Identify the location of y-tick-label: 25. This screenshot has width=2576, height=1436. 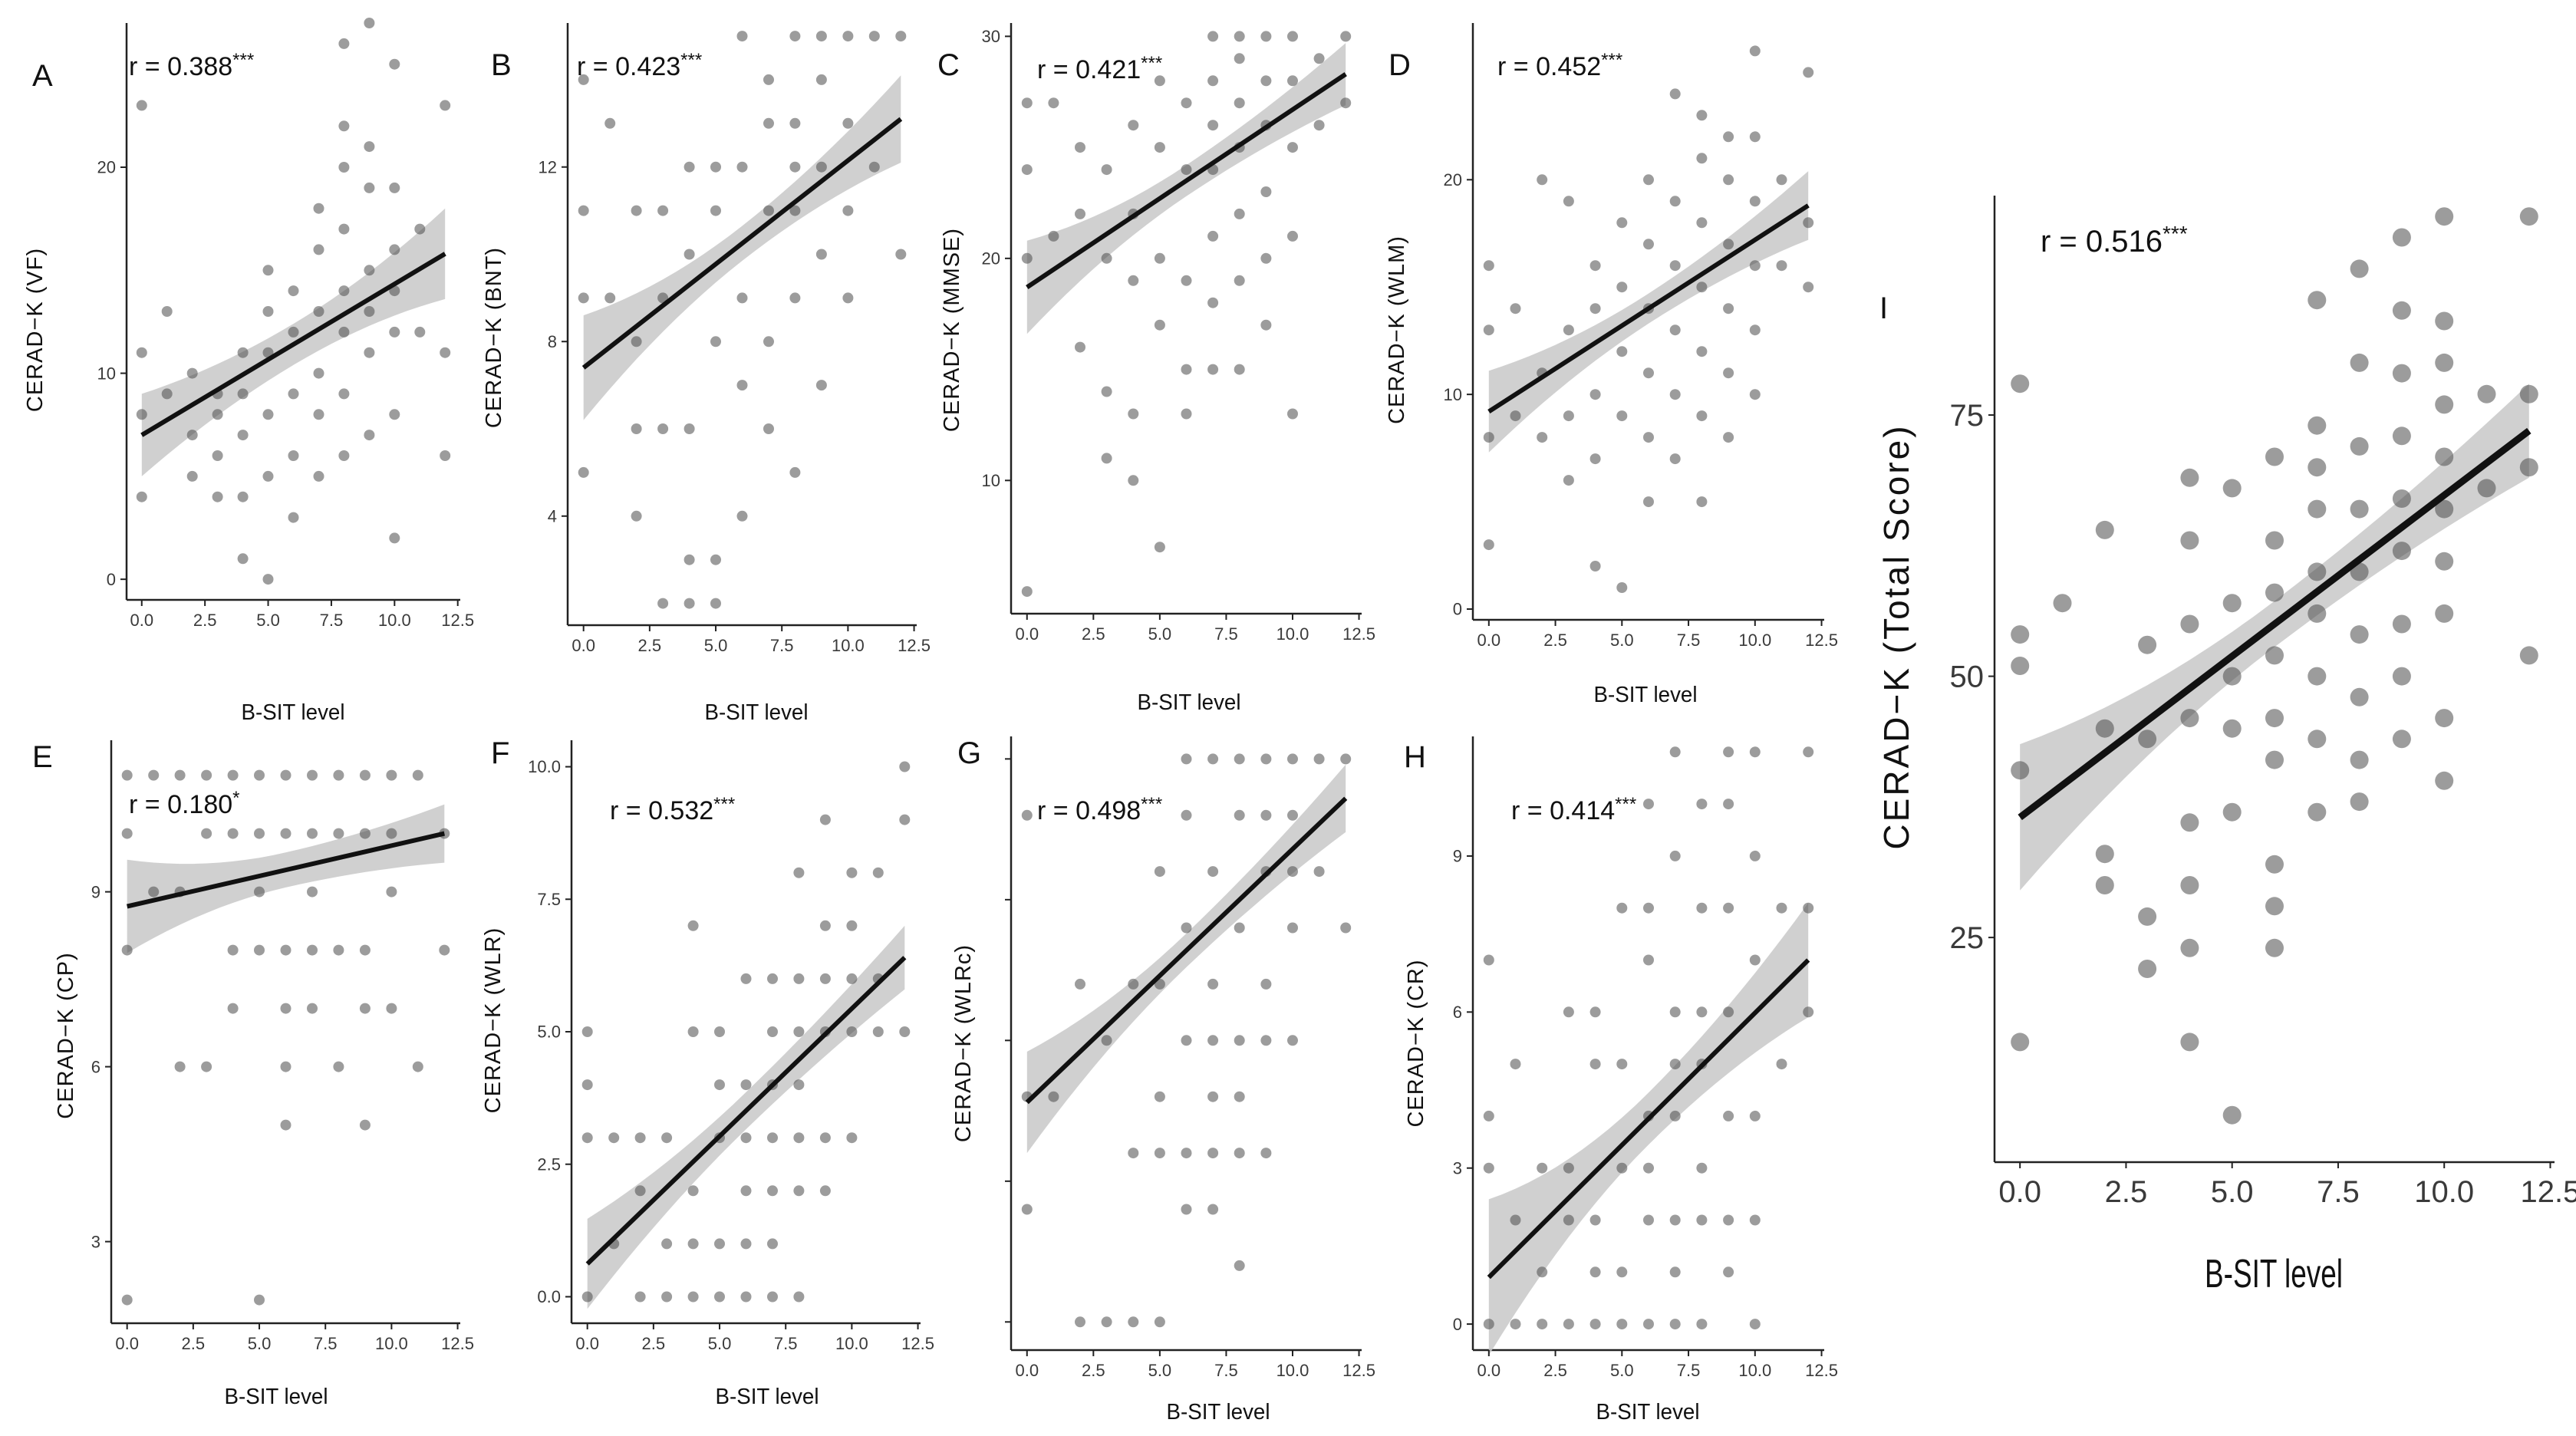
(1967, 938).